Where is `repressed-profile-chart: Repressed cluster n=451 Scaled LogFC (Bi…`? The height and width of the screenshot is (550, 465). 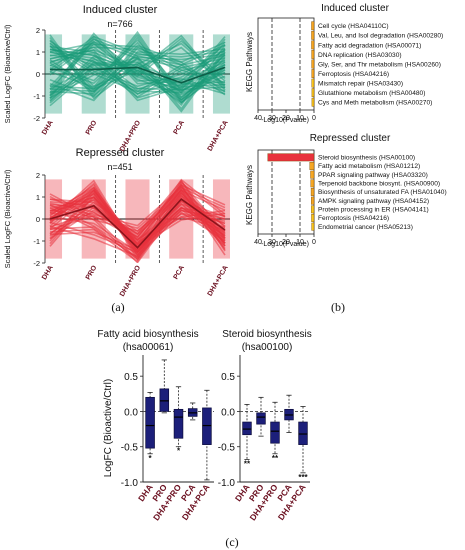
repressed-profile-chart: Repressed cluster n=451 Scaled LogFC (Bi… is located at coordinates (116, 222).